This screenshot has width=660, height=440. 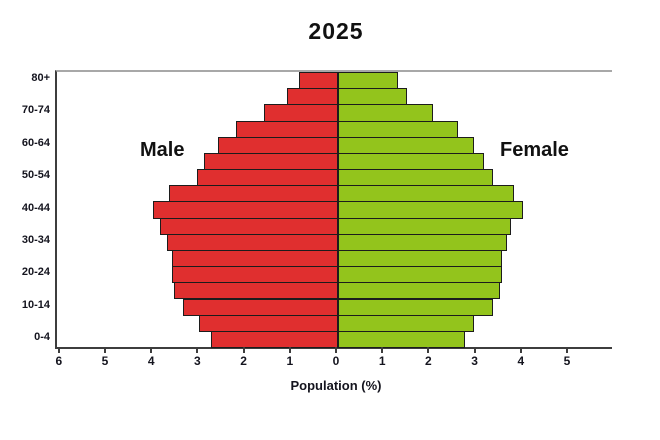 I want to click on male-bar-80+, so click(x=318, y=81).